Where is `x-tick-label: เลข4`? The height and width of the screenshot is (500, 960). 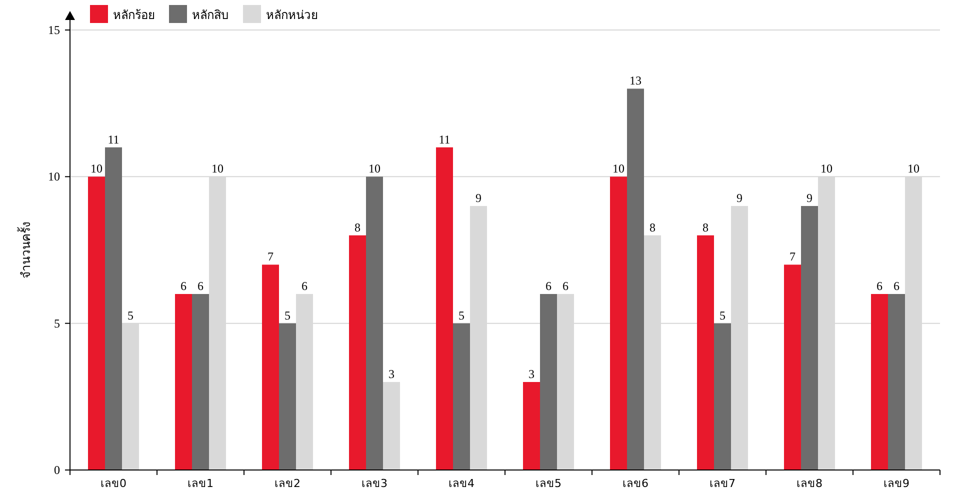
x-tick-label: เลข4 is located at coordinates (461, 483).